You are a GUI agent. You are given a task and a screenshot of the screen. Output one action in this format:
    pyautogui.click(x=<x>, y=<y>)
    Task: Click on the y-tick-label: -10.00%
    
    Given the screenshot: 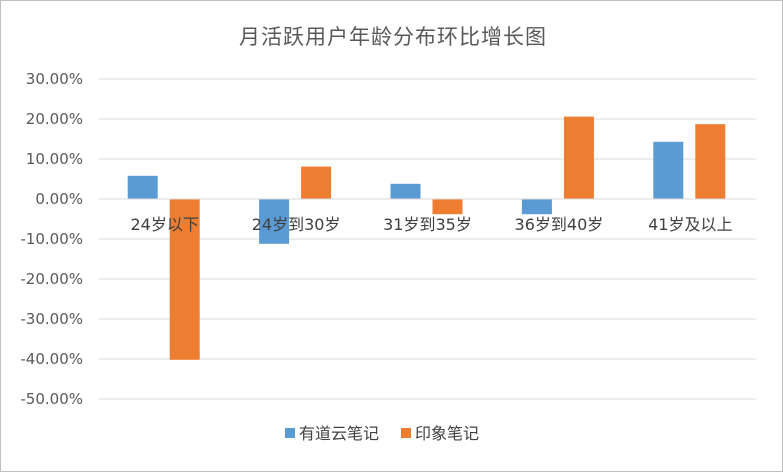 What is the action you would take?
    pyautogui.click(x=51, y=239)
    